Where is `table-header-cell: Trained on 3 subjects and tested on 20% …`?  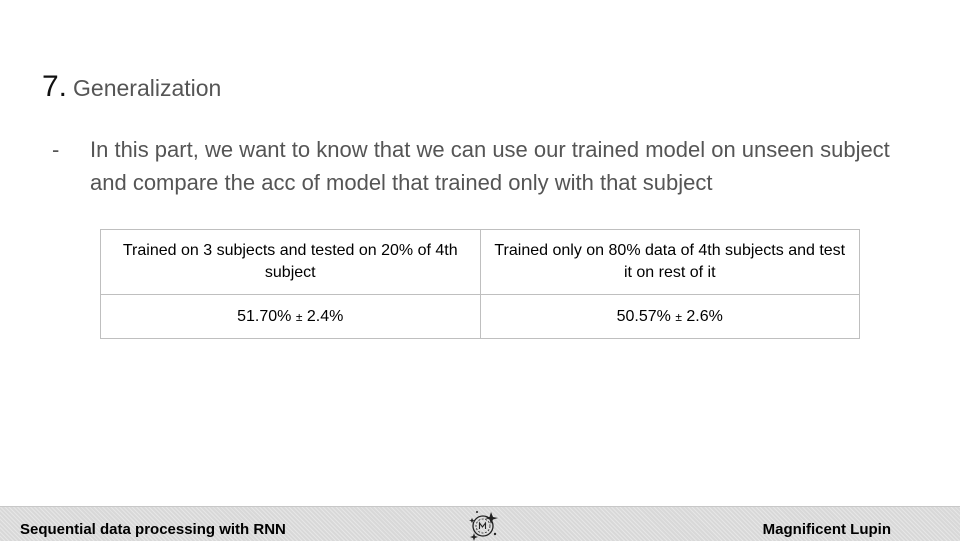
table-header-cell: Trained on 3 subjects and tested on 20% … is located at coordinates (290, 262).